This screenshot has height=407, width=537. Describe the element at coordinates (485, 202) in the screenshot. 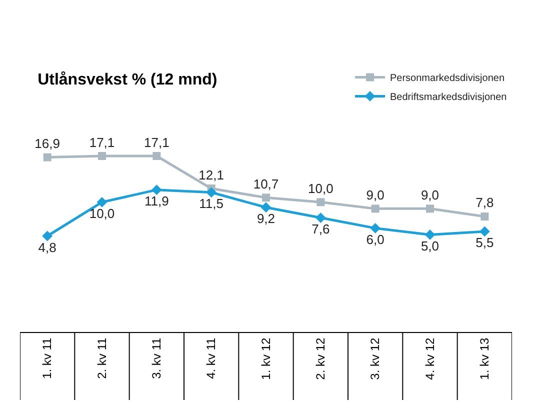

I see `data-label: 7,8` at that location.